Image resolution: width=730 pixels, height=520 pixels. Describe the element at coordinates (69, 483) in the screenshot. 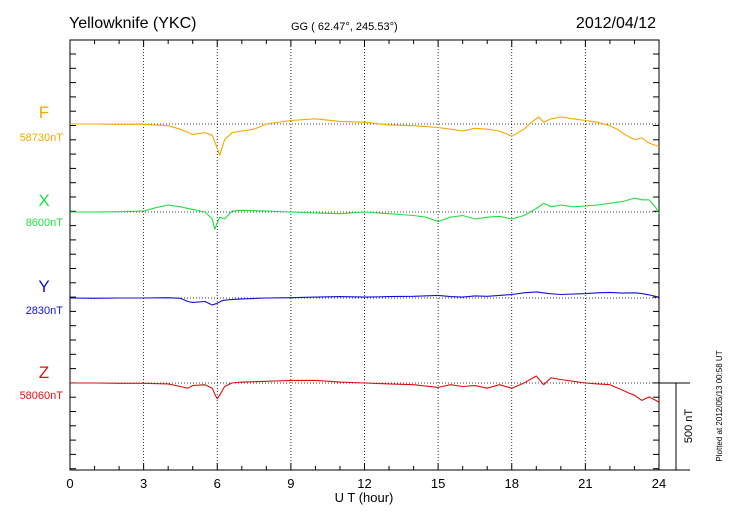

I see `x-tick-label: 0` at that location.